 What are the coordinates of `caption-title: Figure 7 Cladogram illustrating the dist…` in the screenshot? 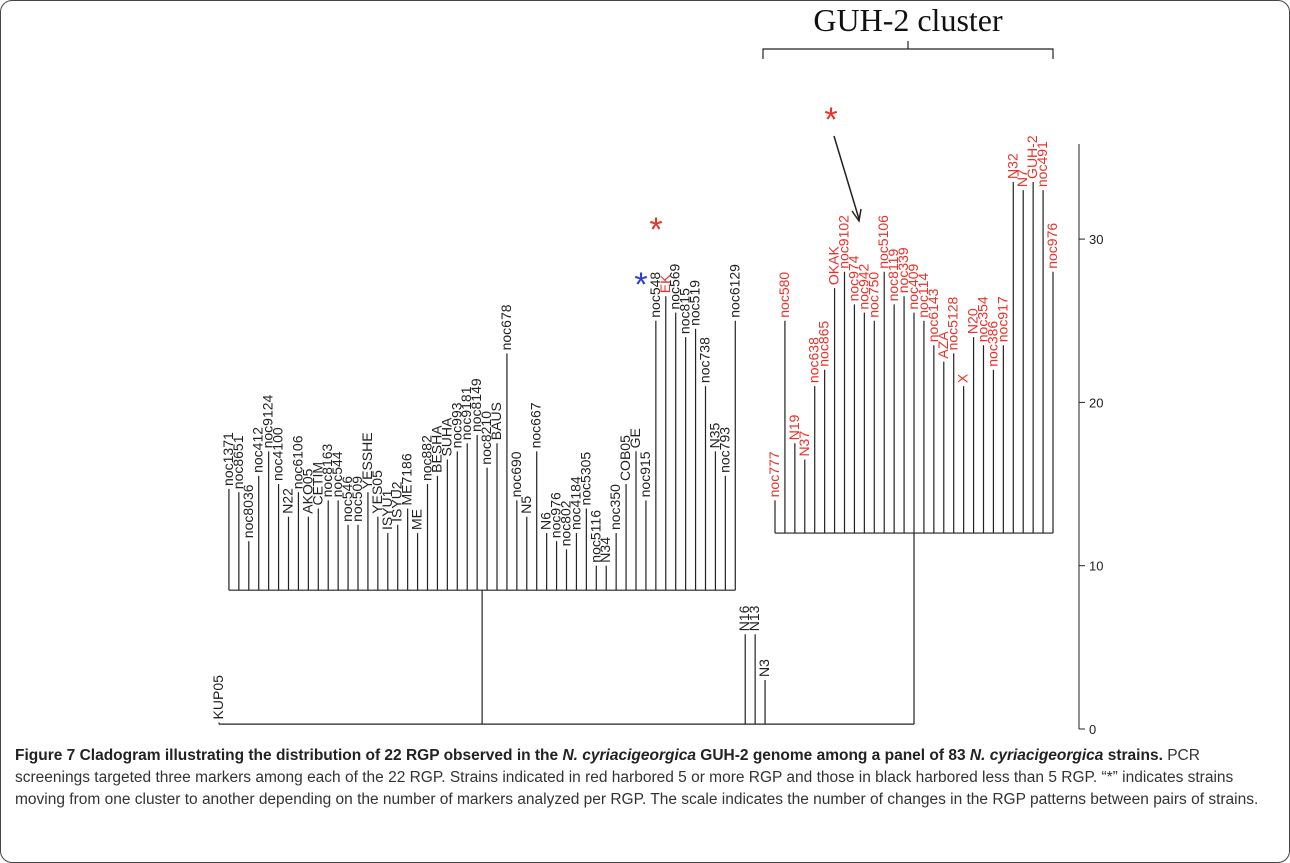 It's located at (589, 755).